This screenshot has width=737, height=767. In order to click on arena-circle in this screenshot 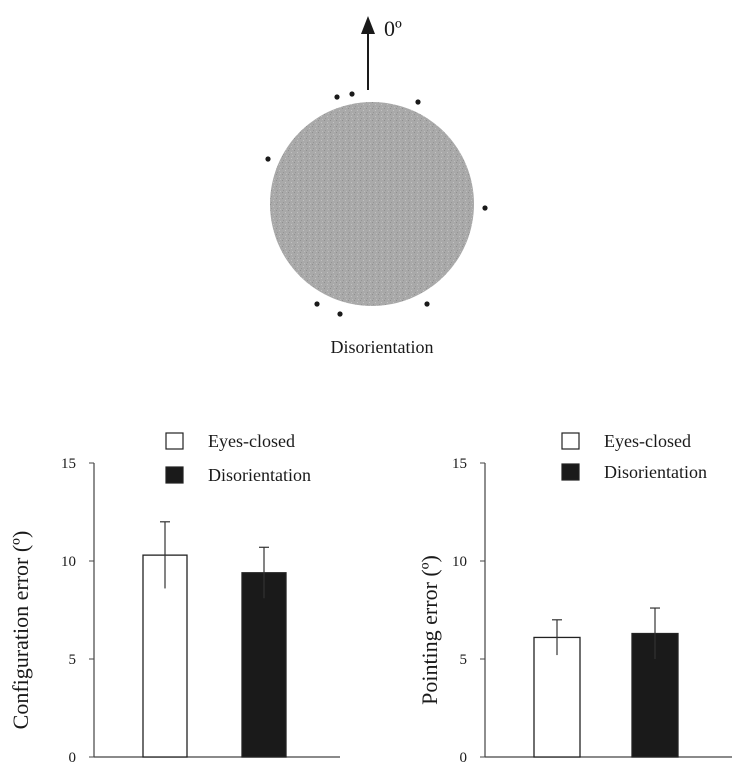, I will do `click(372, 204)`.